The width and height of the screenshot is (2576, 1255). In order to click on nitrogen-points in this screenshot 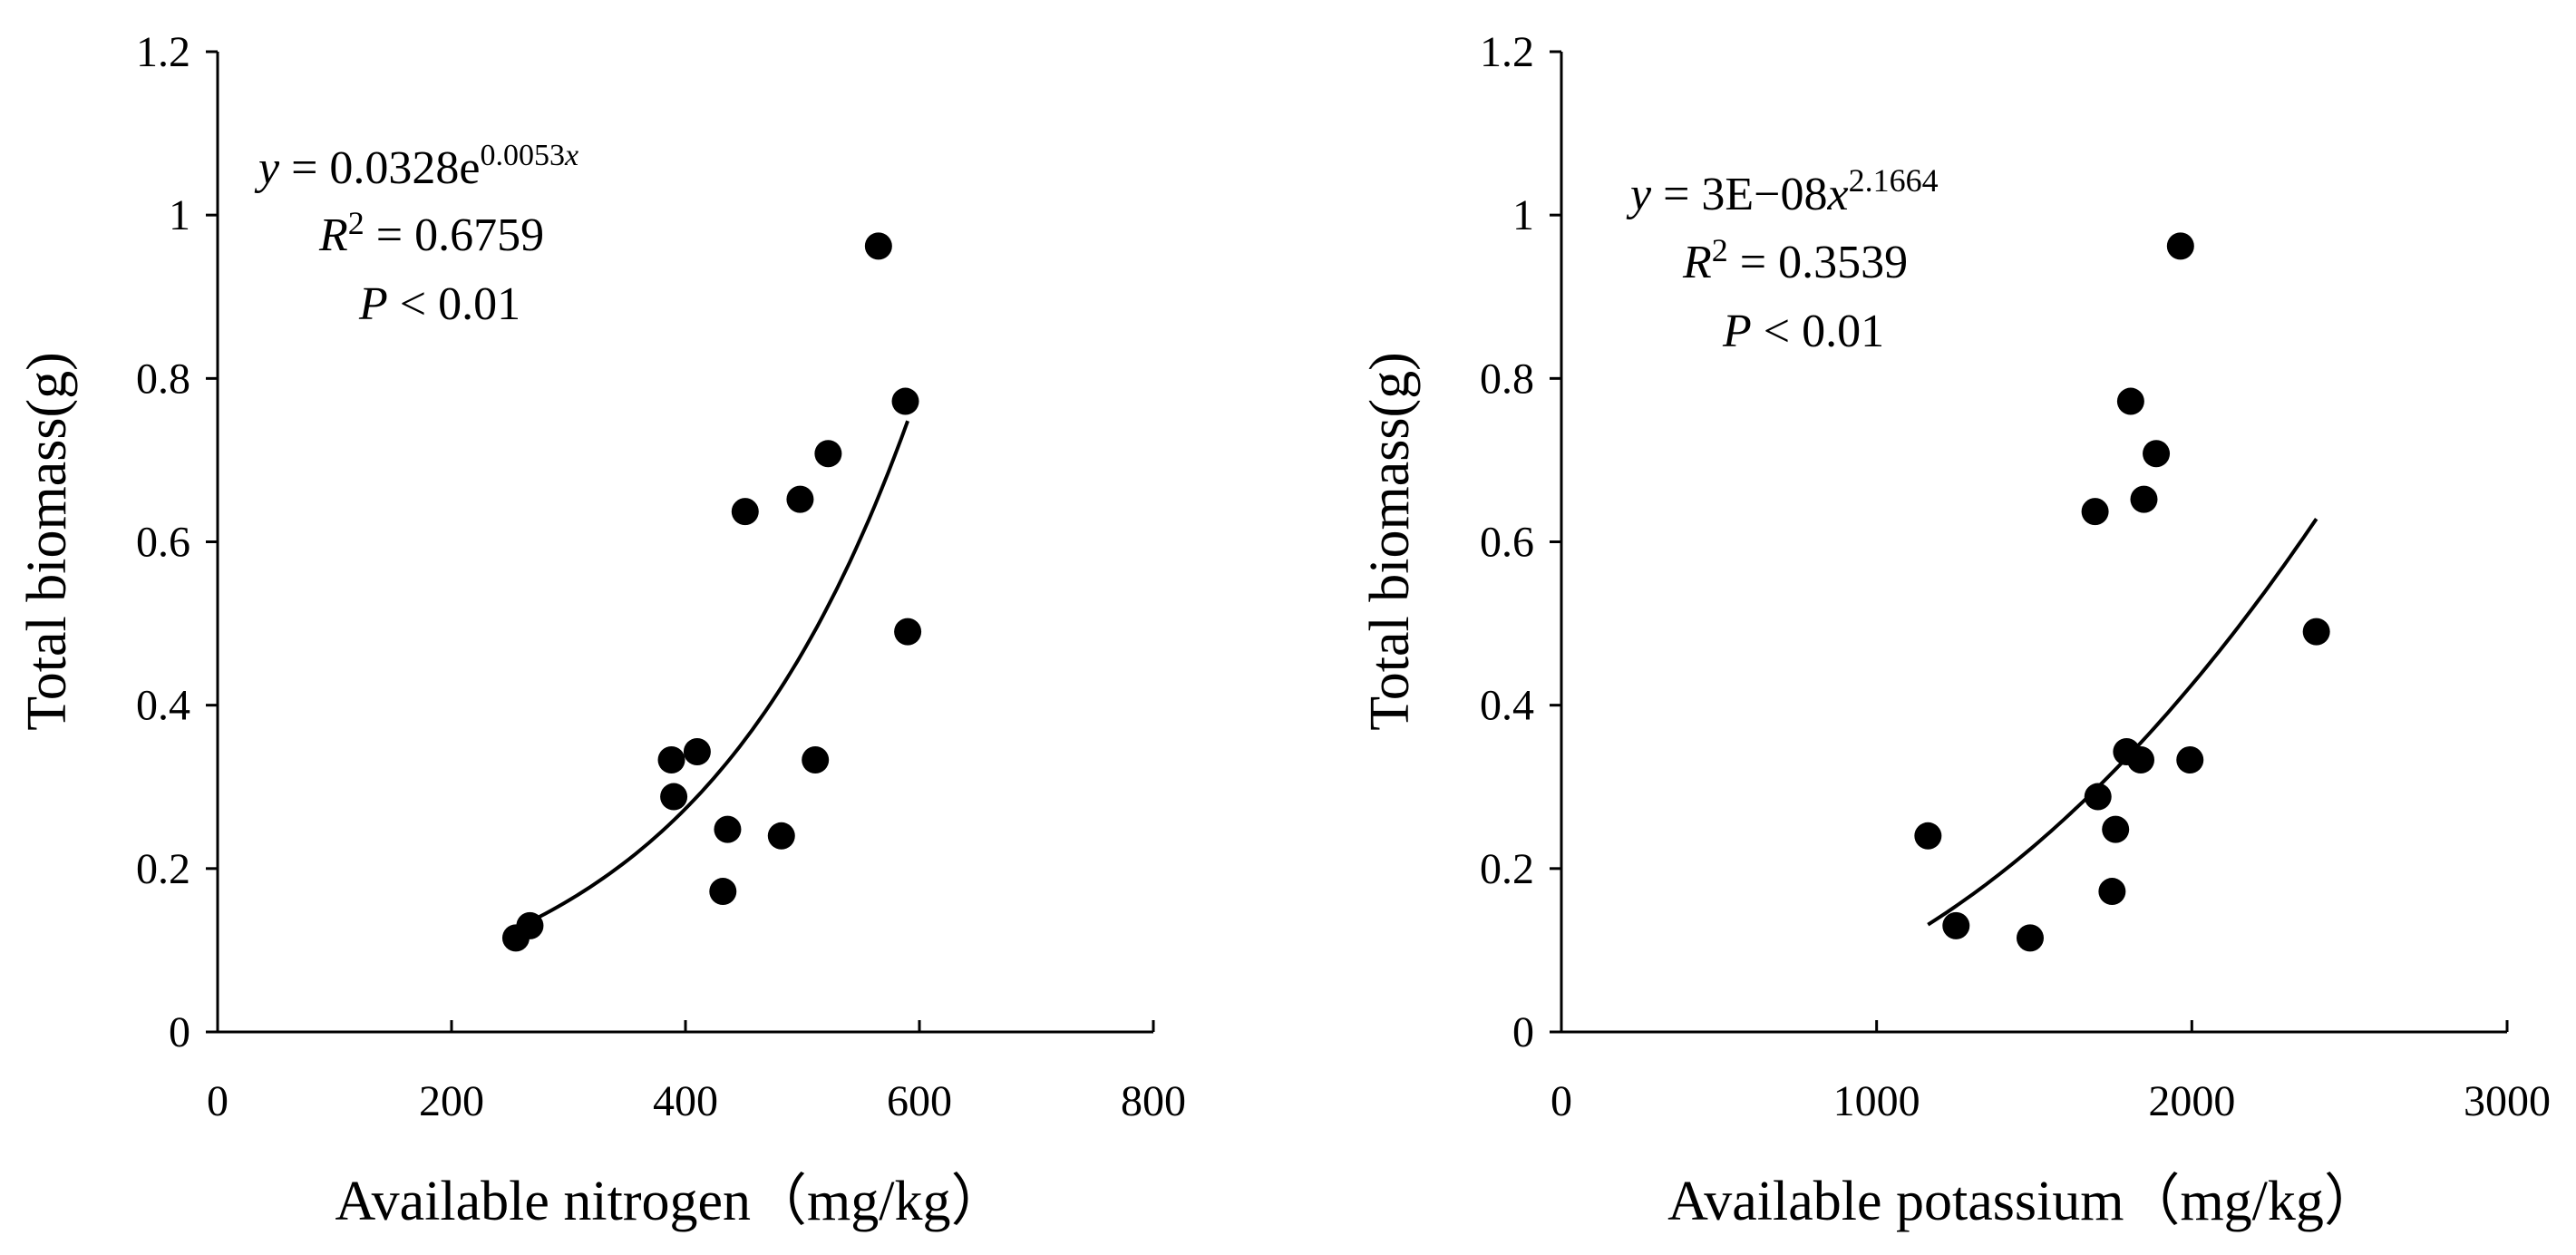, I will do `click(711, 592)`.